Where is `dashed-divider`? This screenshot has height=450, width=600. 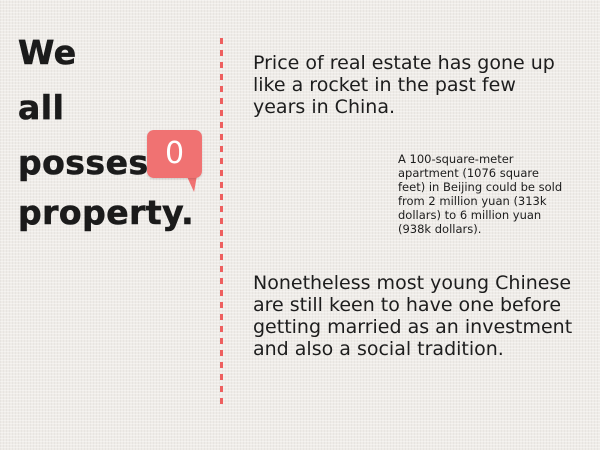 dashed-divider is located at coordinates (221, 224).